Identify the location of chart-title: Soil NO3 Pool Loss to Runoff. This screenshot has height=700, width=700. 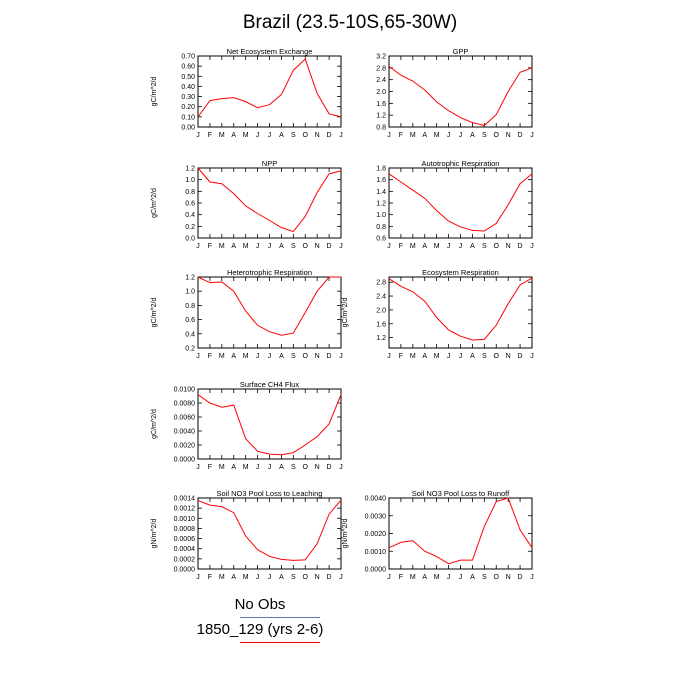
(461, 493).